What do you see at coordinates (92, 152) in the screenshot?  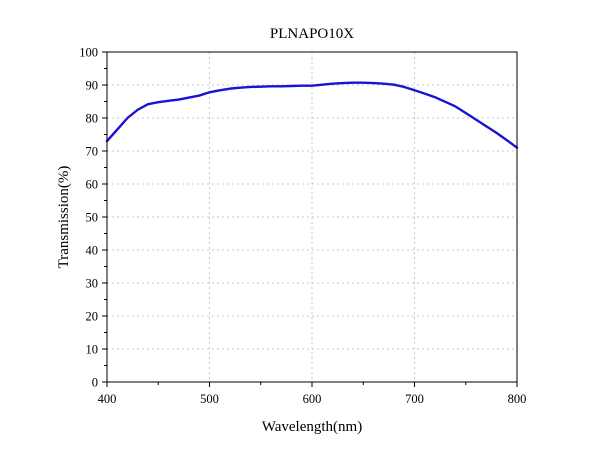 I see `y-tick-label: 70` at bounding box center [92, 152].